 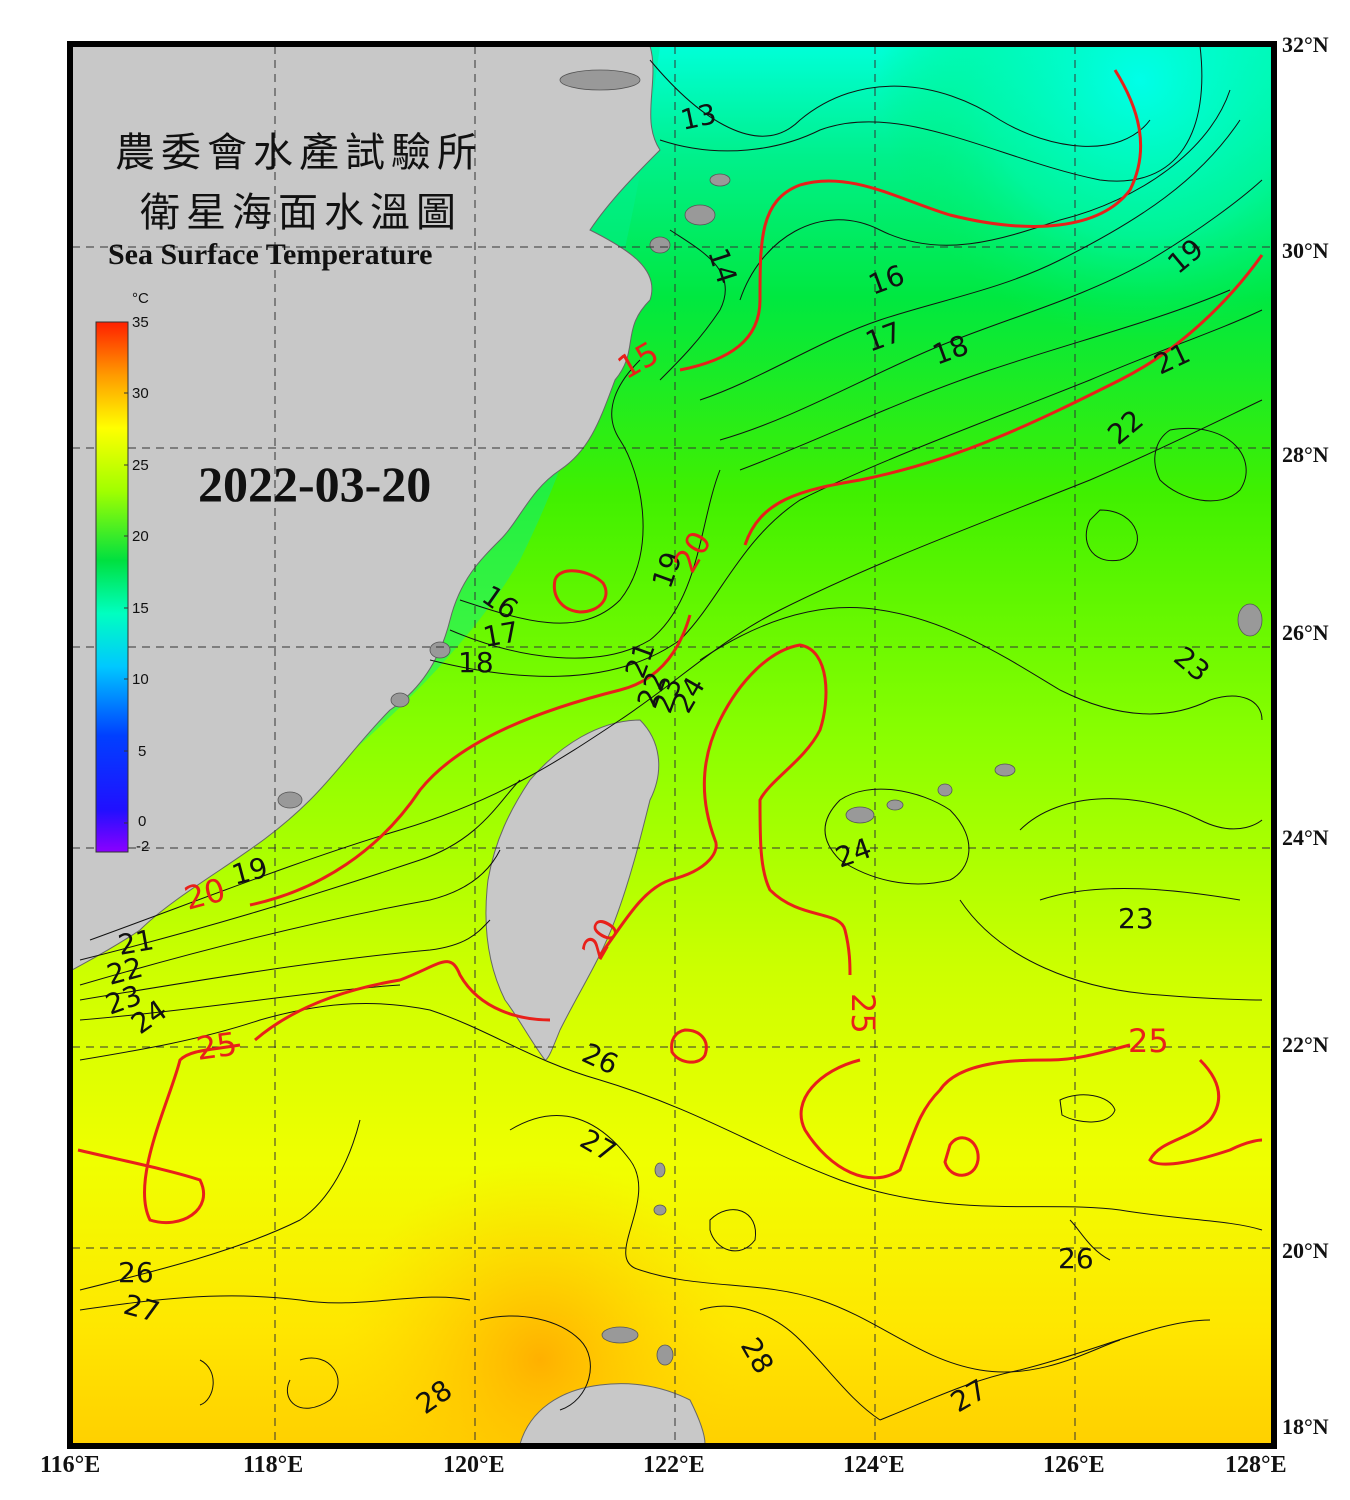 What do you see at coordinates (1305, 632) in the screenshot?
I see `lat-label-26n: 26°N` at bounding box center [1305, 632].